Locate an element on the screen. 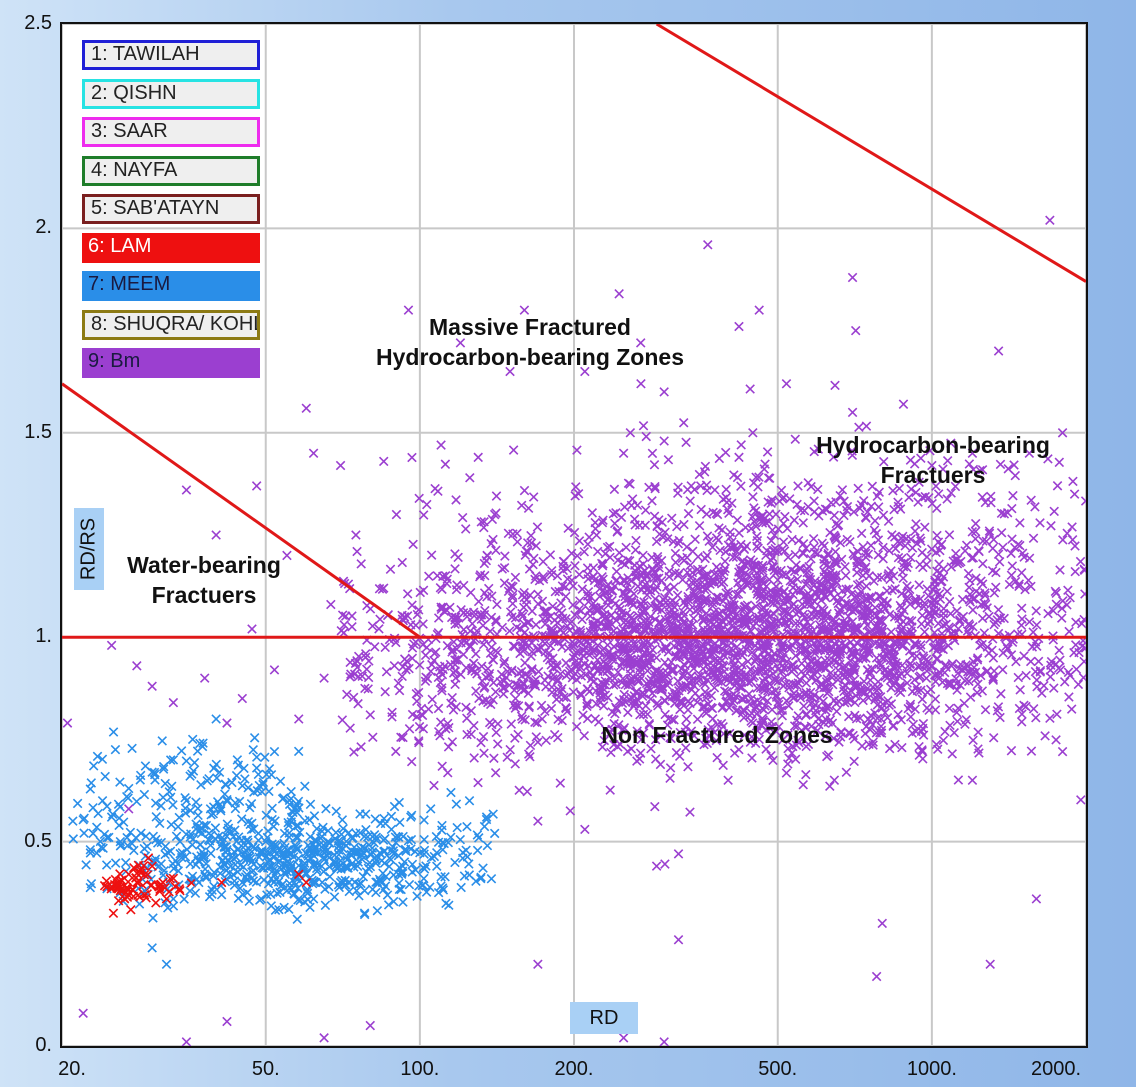 This screenshot has width=1136, height=1087. legend-item: 6: LAM is located at coordinates (171, 247).